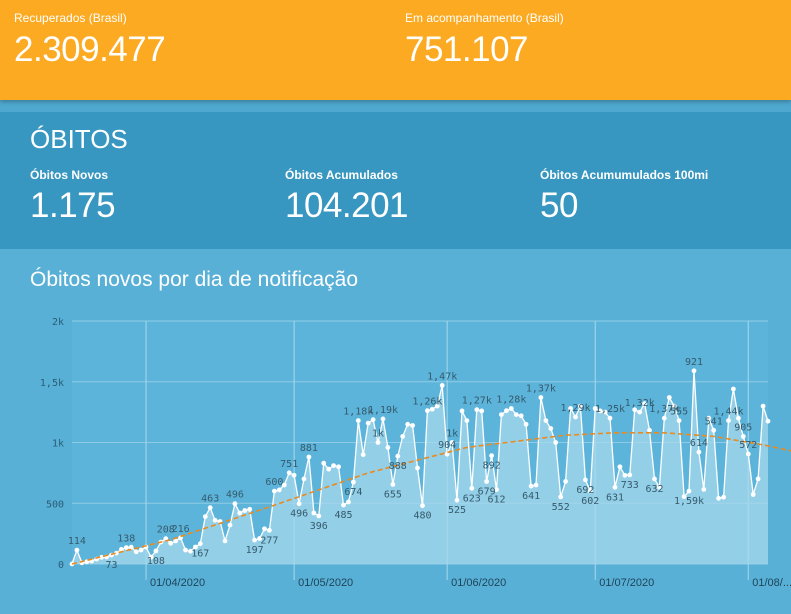 Image resolution: width=791 pixels, height=614 pixels. What do you see at coordinates (111, 565) in the screenshot?
I see `data-label: 73` at bounding box center [111, 565].